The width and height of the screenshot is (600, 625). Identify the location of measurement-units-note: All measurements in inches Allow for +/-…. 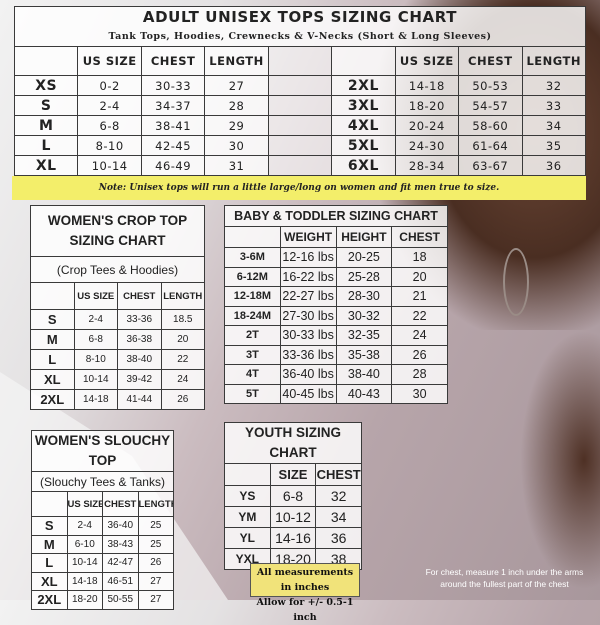
(305, 593).